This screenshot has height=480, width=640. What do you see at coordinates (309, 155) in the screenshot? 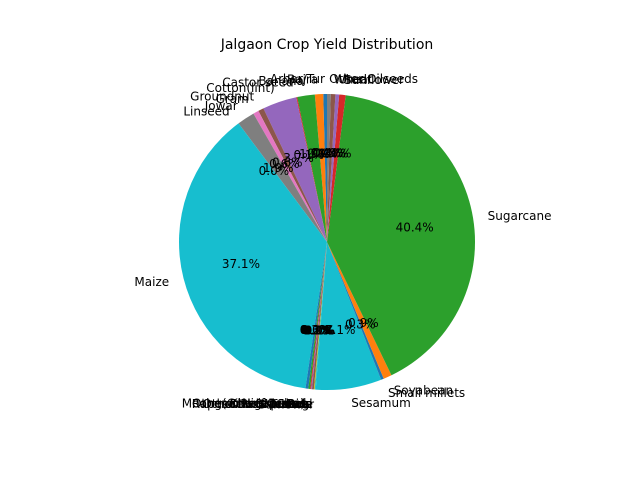
I see `pct-label-castor-seed: 0.1%` at bounding box center [309, 155].